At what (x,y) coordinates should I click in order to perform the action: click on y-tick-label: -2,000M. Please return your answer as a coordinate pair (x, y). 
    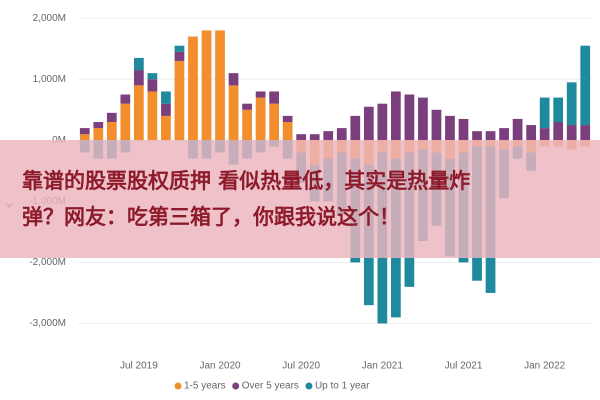
    Looking at the image, I should click on (47, 262).